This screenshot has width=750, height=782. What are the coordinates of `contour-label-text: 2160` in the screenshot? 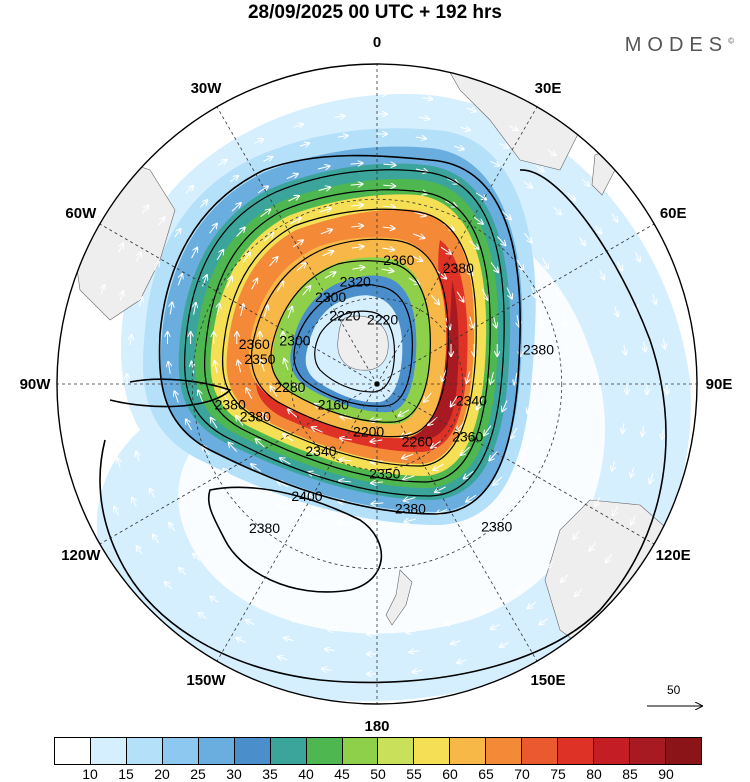 It's located at (333, 404).